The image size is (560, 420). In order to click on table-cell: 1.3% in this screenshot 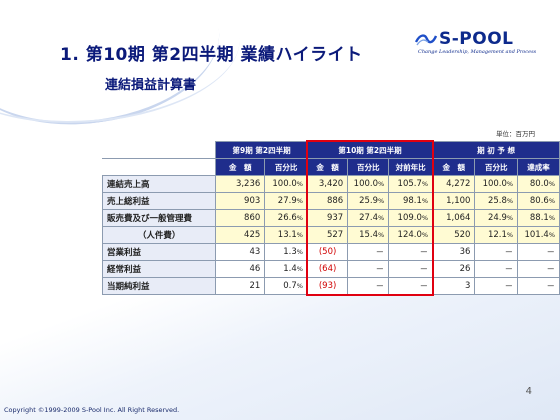, I will do `click(286, 252)`.